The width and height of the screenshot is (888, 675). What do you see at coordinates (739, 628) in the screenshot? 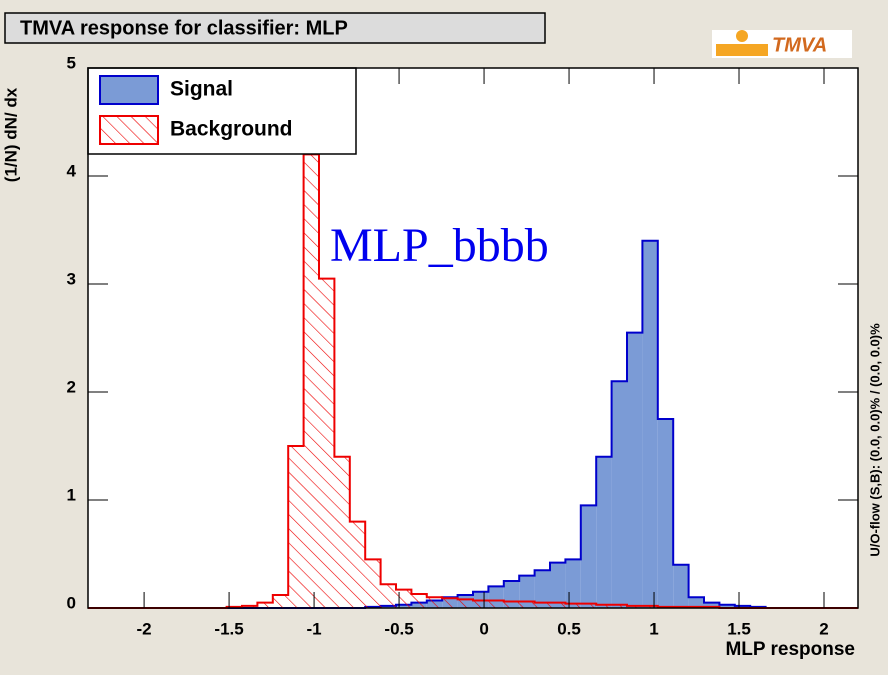
I see `x-tick-label: 1.5` at bounding box center [739, 628].